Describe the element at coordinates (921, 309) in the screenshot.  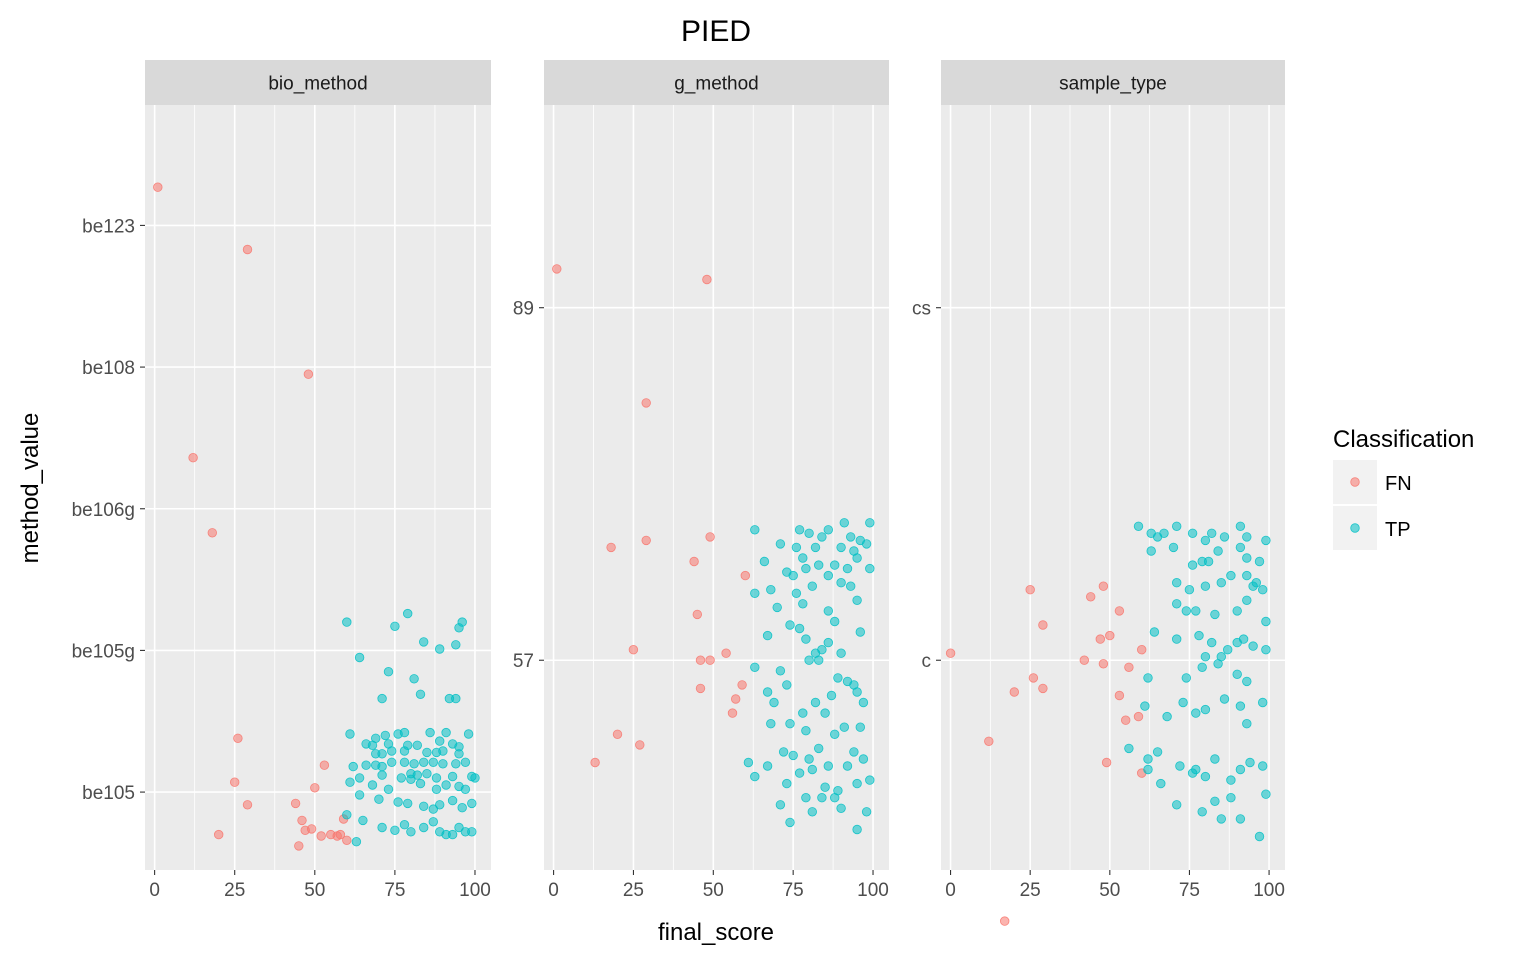
I see `y-tick-label: cs` at that location.